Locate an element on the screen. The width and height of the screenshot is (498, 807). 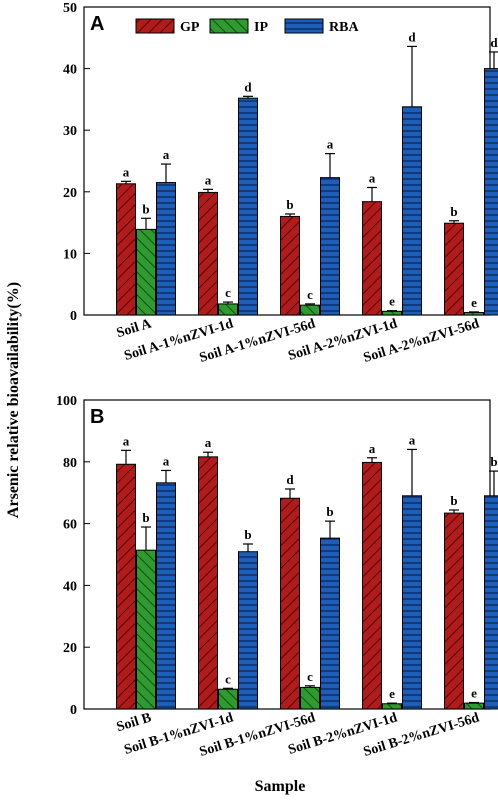
panel-a-y-tick-label: 40 is located at coordinates (70, 70).